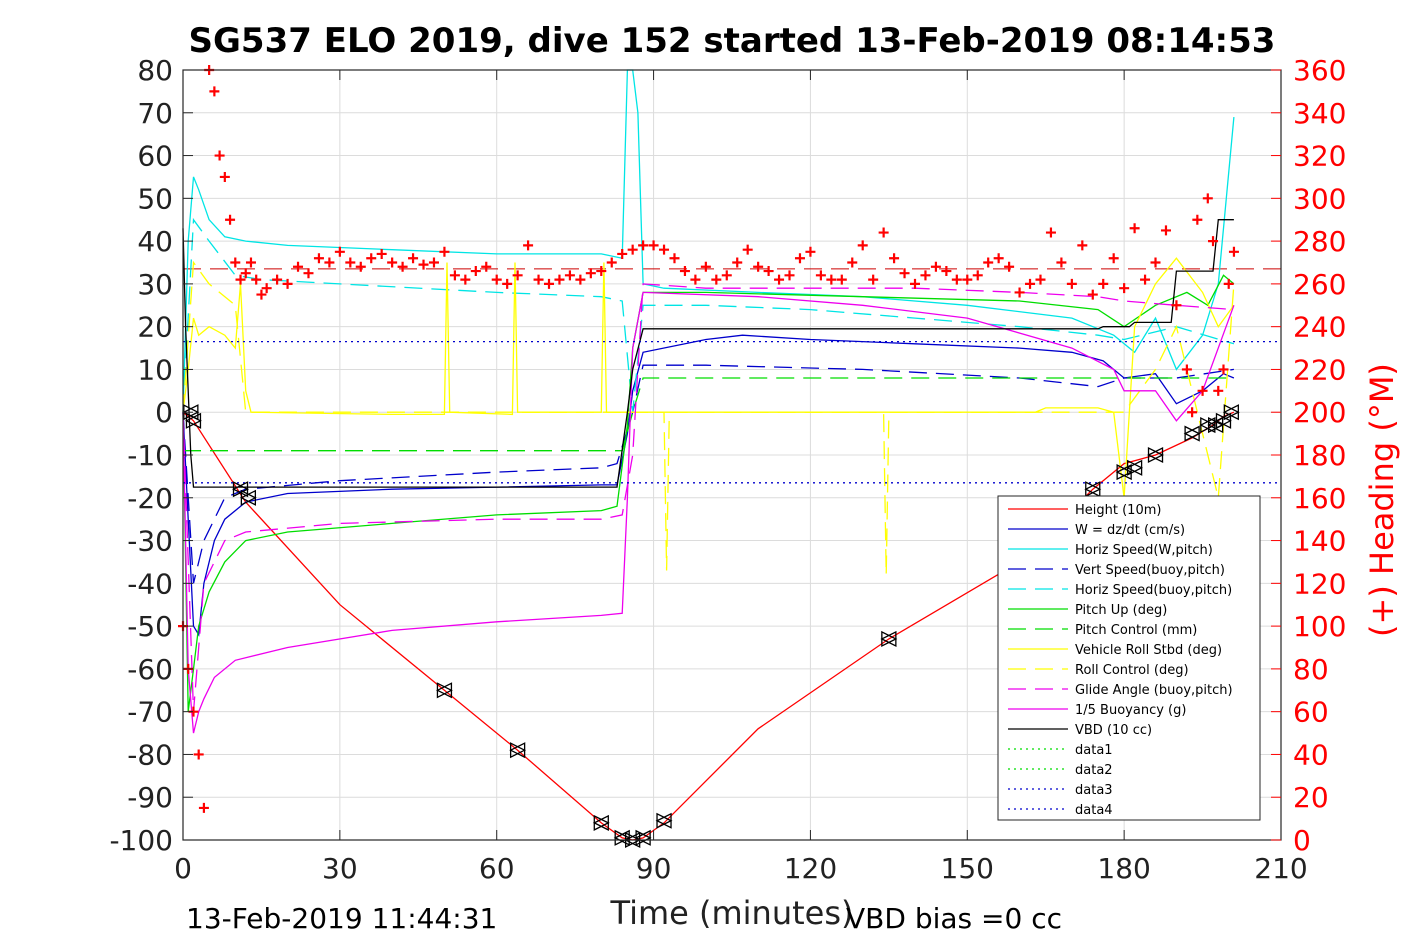 This screenshot has width=1417, height=945. Describe the element at coordinates (1094, 790) in the screenshot. I see `legend-label: data3` at that location.